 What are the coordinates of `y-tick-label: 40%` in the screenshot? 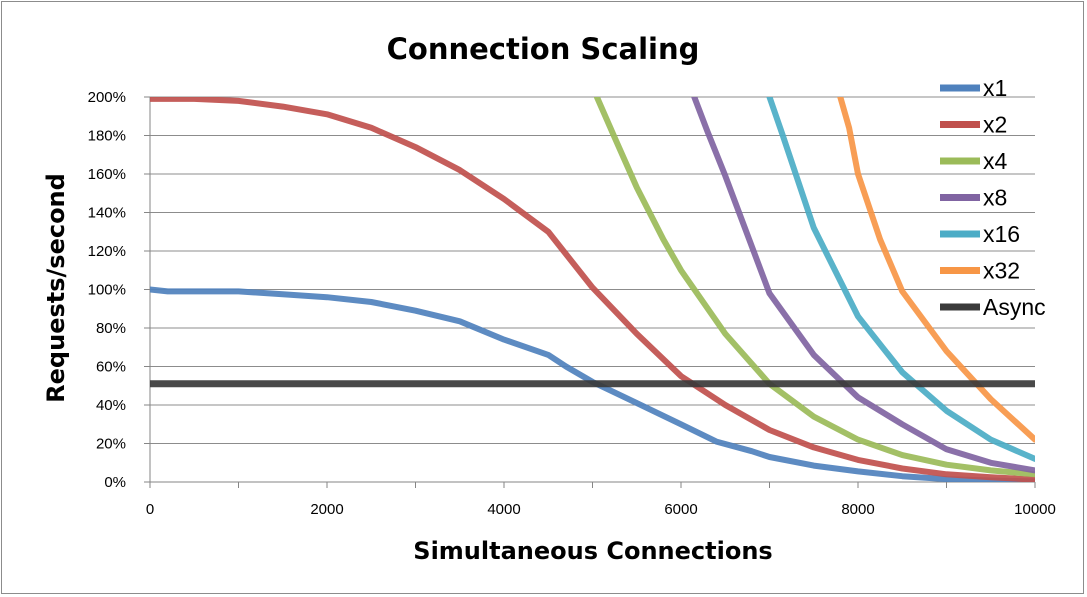 It's located at (111, 405).